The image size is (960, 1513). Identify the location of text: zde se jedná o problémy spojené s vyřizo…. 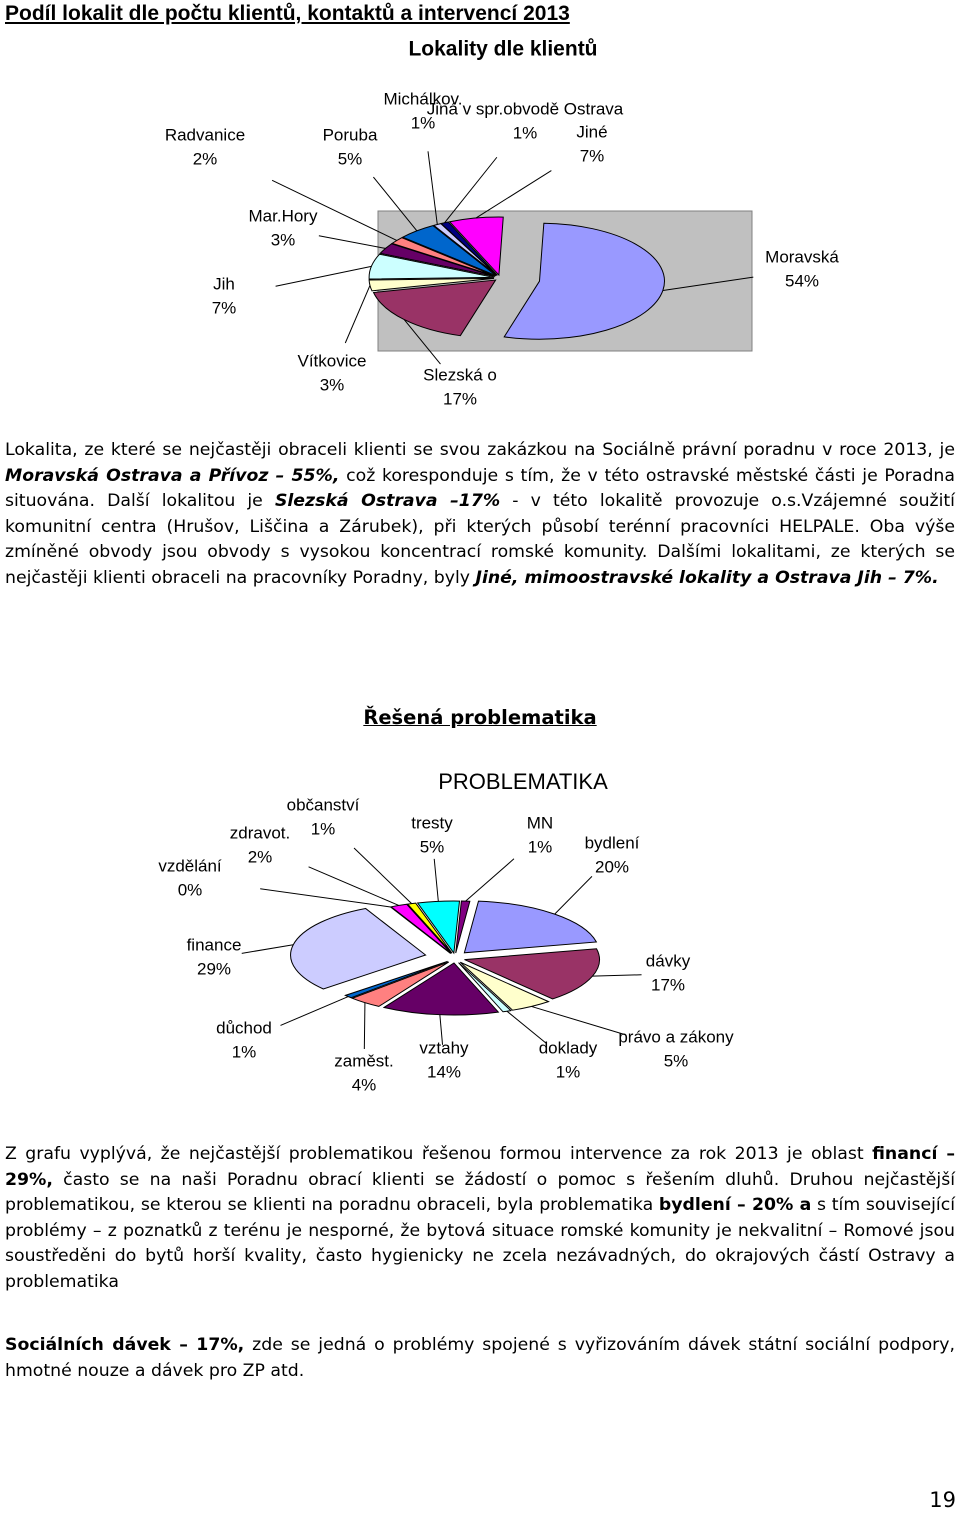
(480, 1358).